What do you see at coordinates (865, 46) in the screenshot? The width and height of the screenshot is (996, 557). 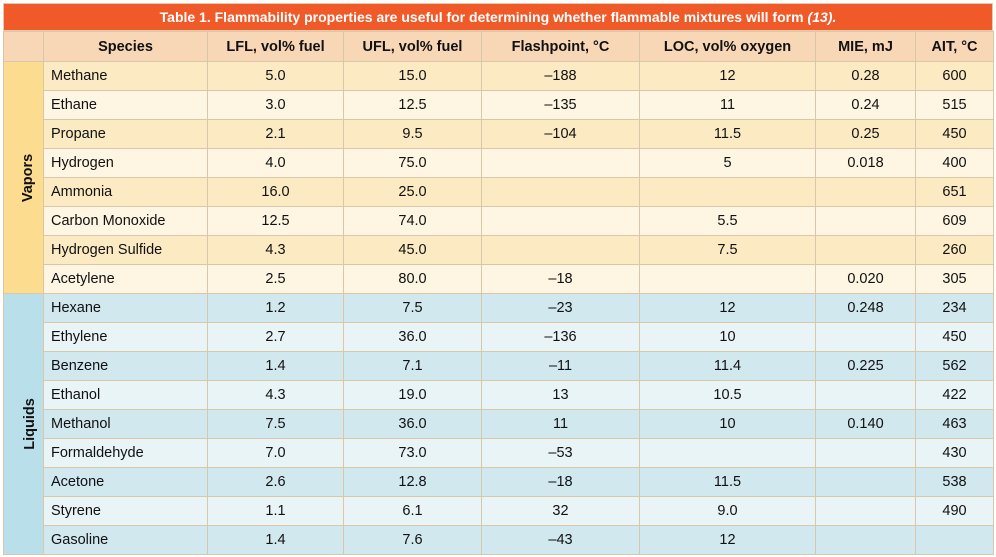 I see `header-mie: MIE, mJ` at bounding box center [865, 46].